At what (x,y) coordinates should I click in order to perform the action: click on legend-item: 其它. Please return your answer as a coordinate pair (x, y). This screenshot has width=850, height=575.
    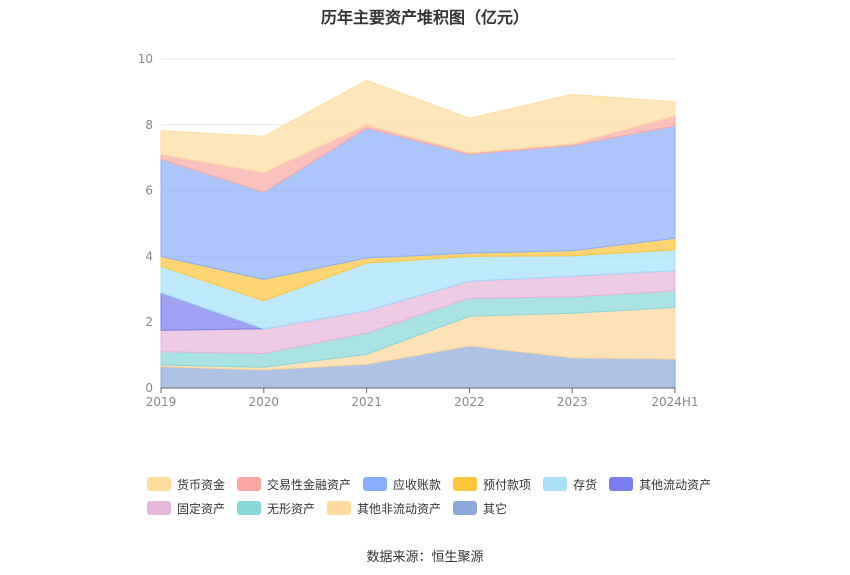
    Looking at the image, I should click on (480, 508).